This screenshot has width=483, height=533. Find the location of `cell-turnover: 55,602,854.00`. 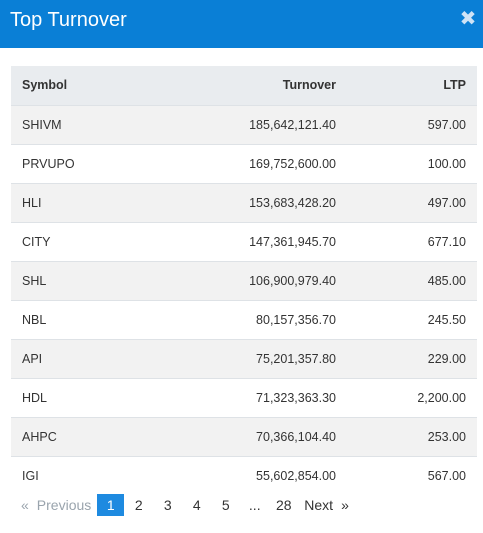

cell-turnover: 55,602,854.00 is located at coordinates (296, 475).